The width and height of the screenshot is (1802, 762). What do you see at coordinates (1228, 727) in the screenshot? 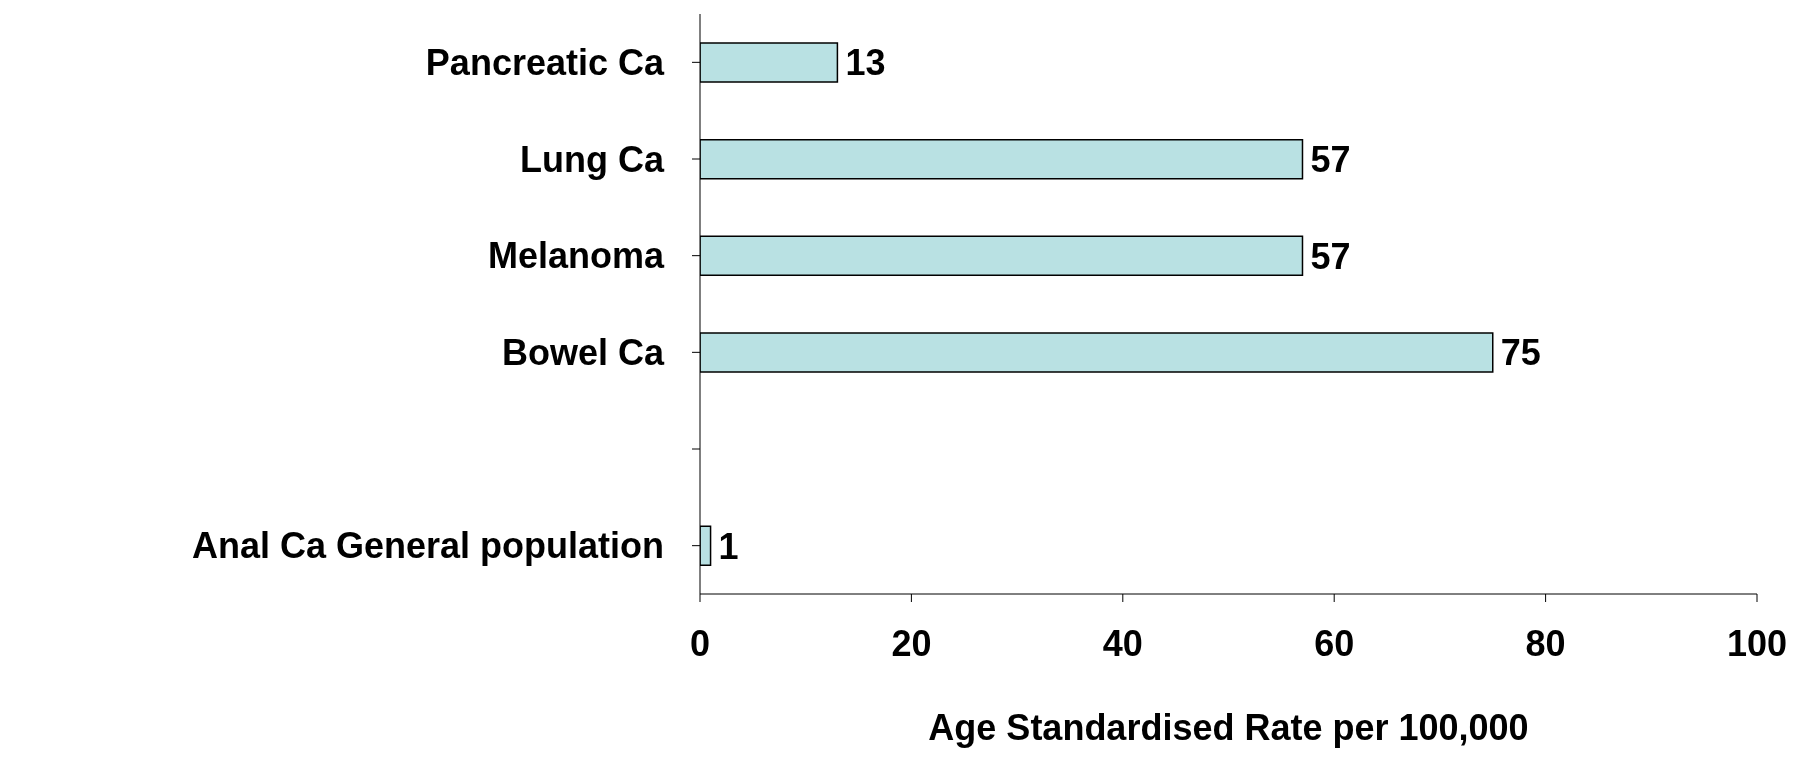
I see `x-axis-title: Age Standardised Rate per 100,000` at bounding box center [1228, 727].